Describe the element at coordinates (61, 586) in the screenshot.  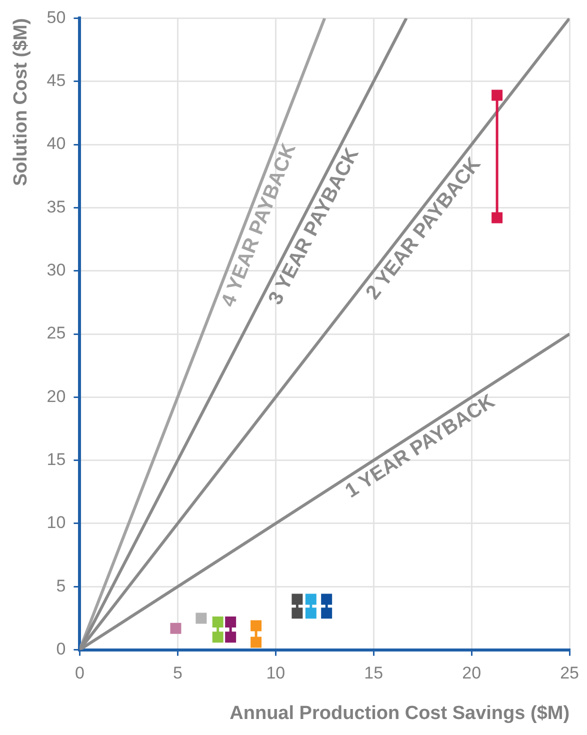
I see `y-tick-label: 5` at that location.